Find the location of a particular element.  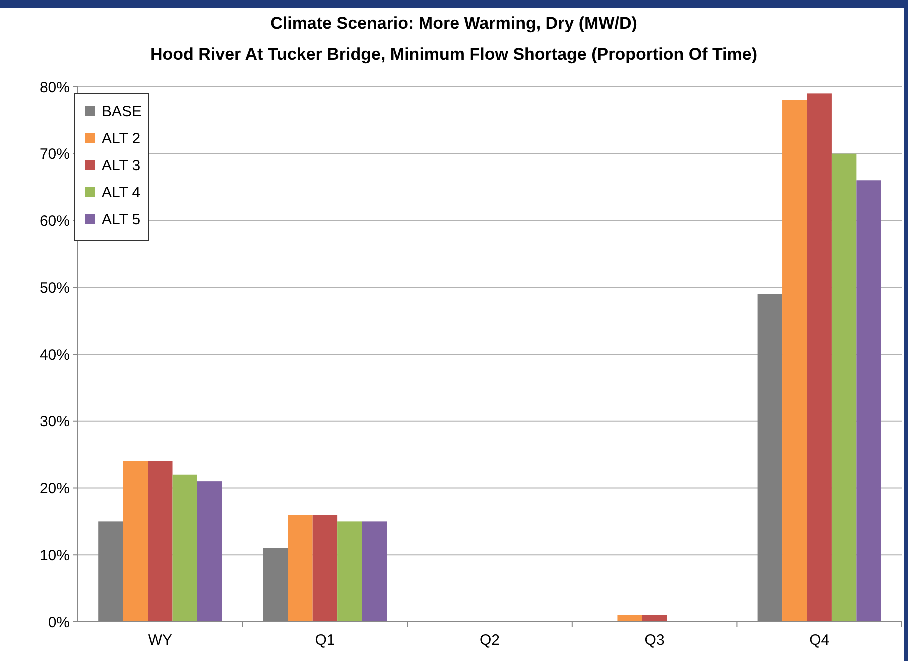

y-tick-label: 80% is located at coordinates (55, 87).